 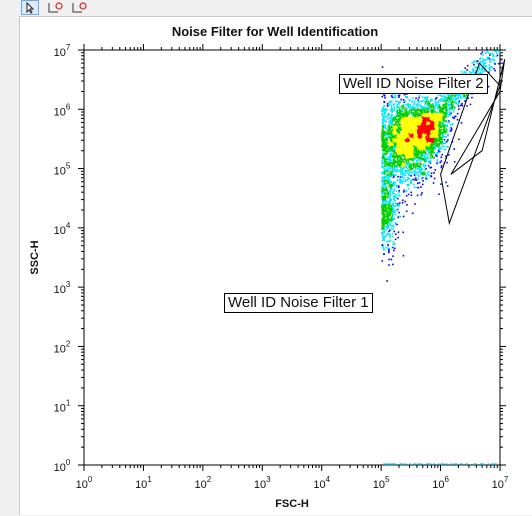 I want to click on add-gate-tool-button, so click(x=54, y=7).